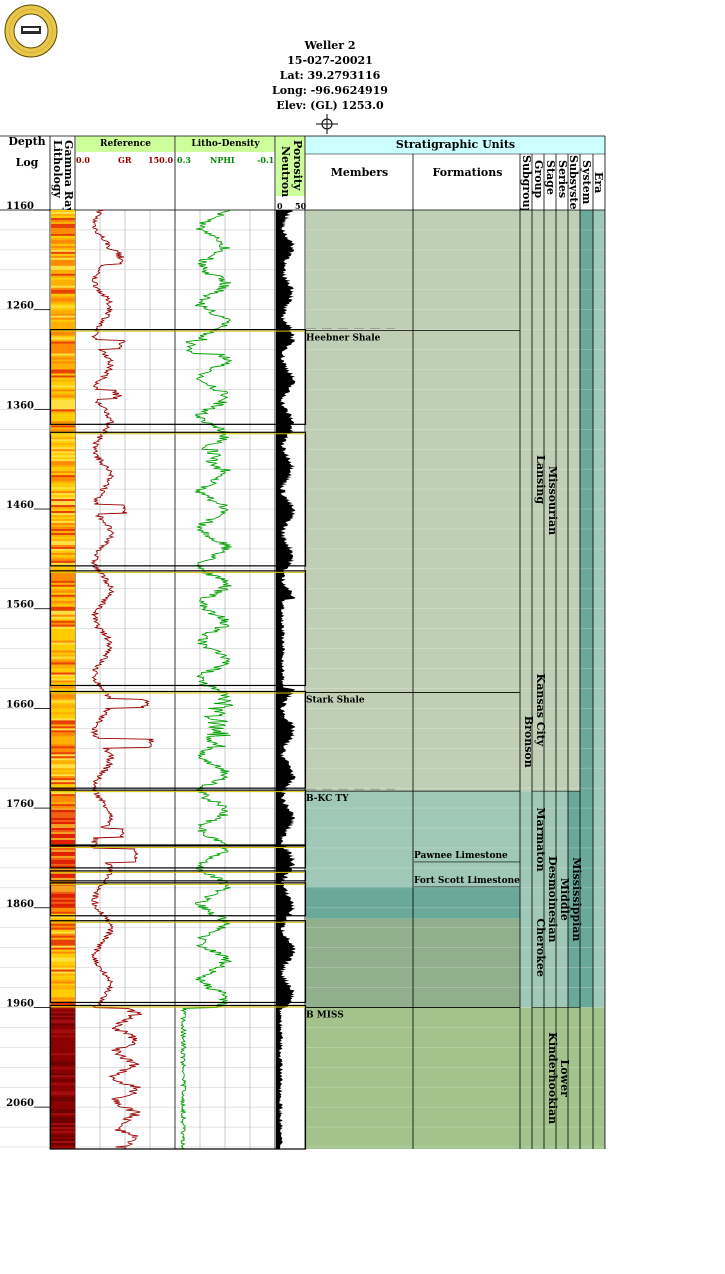 The height and width of the screenshot is (1274, 725). What do you see at coordinates (286, 679) in the screenshot?
I see `neutron-fill` at bounding box center [286, 679].